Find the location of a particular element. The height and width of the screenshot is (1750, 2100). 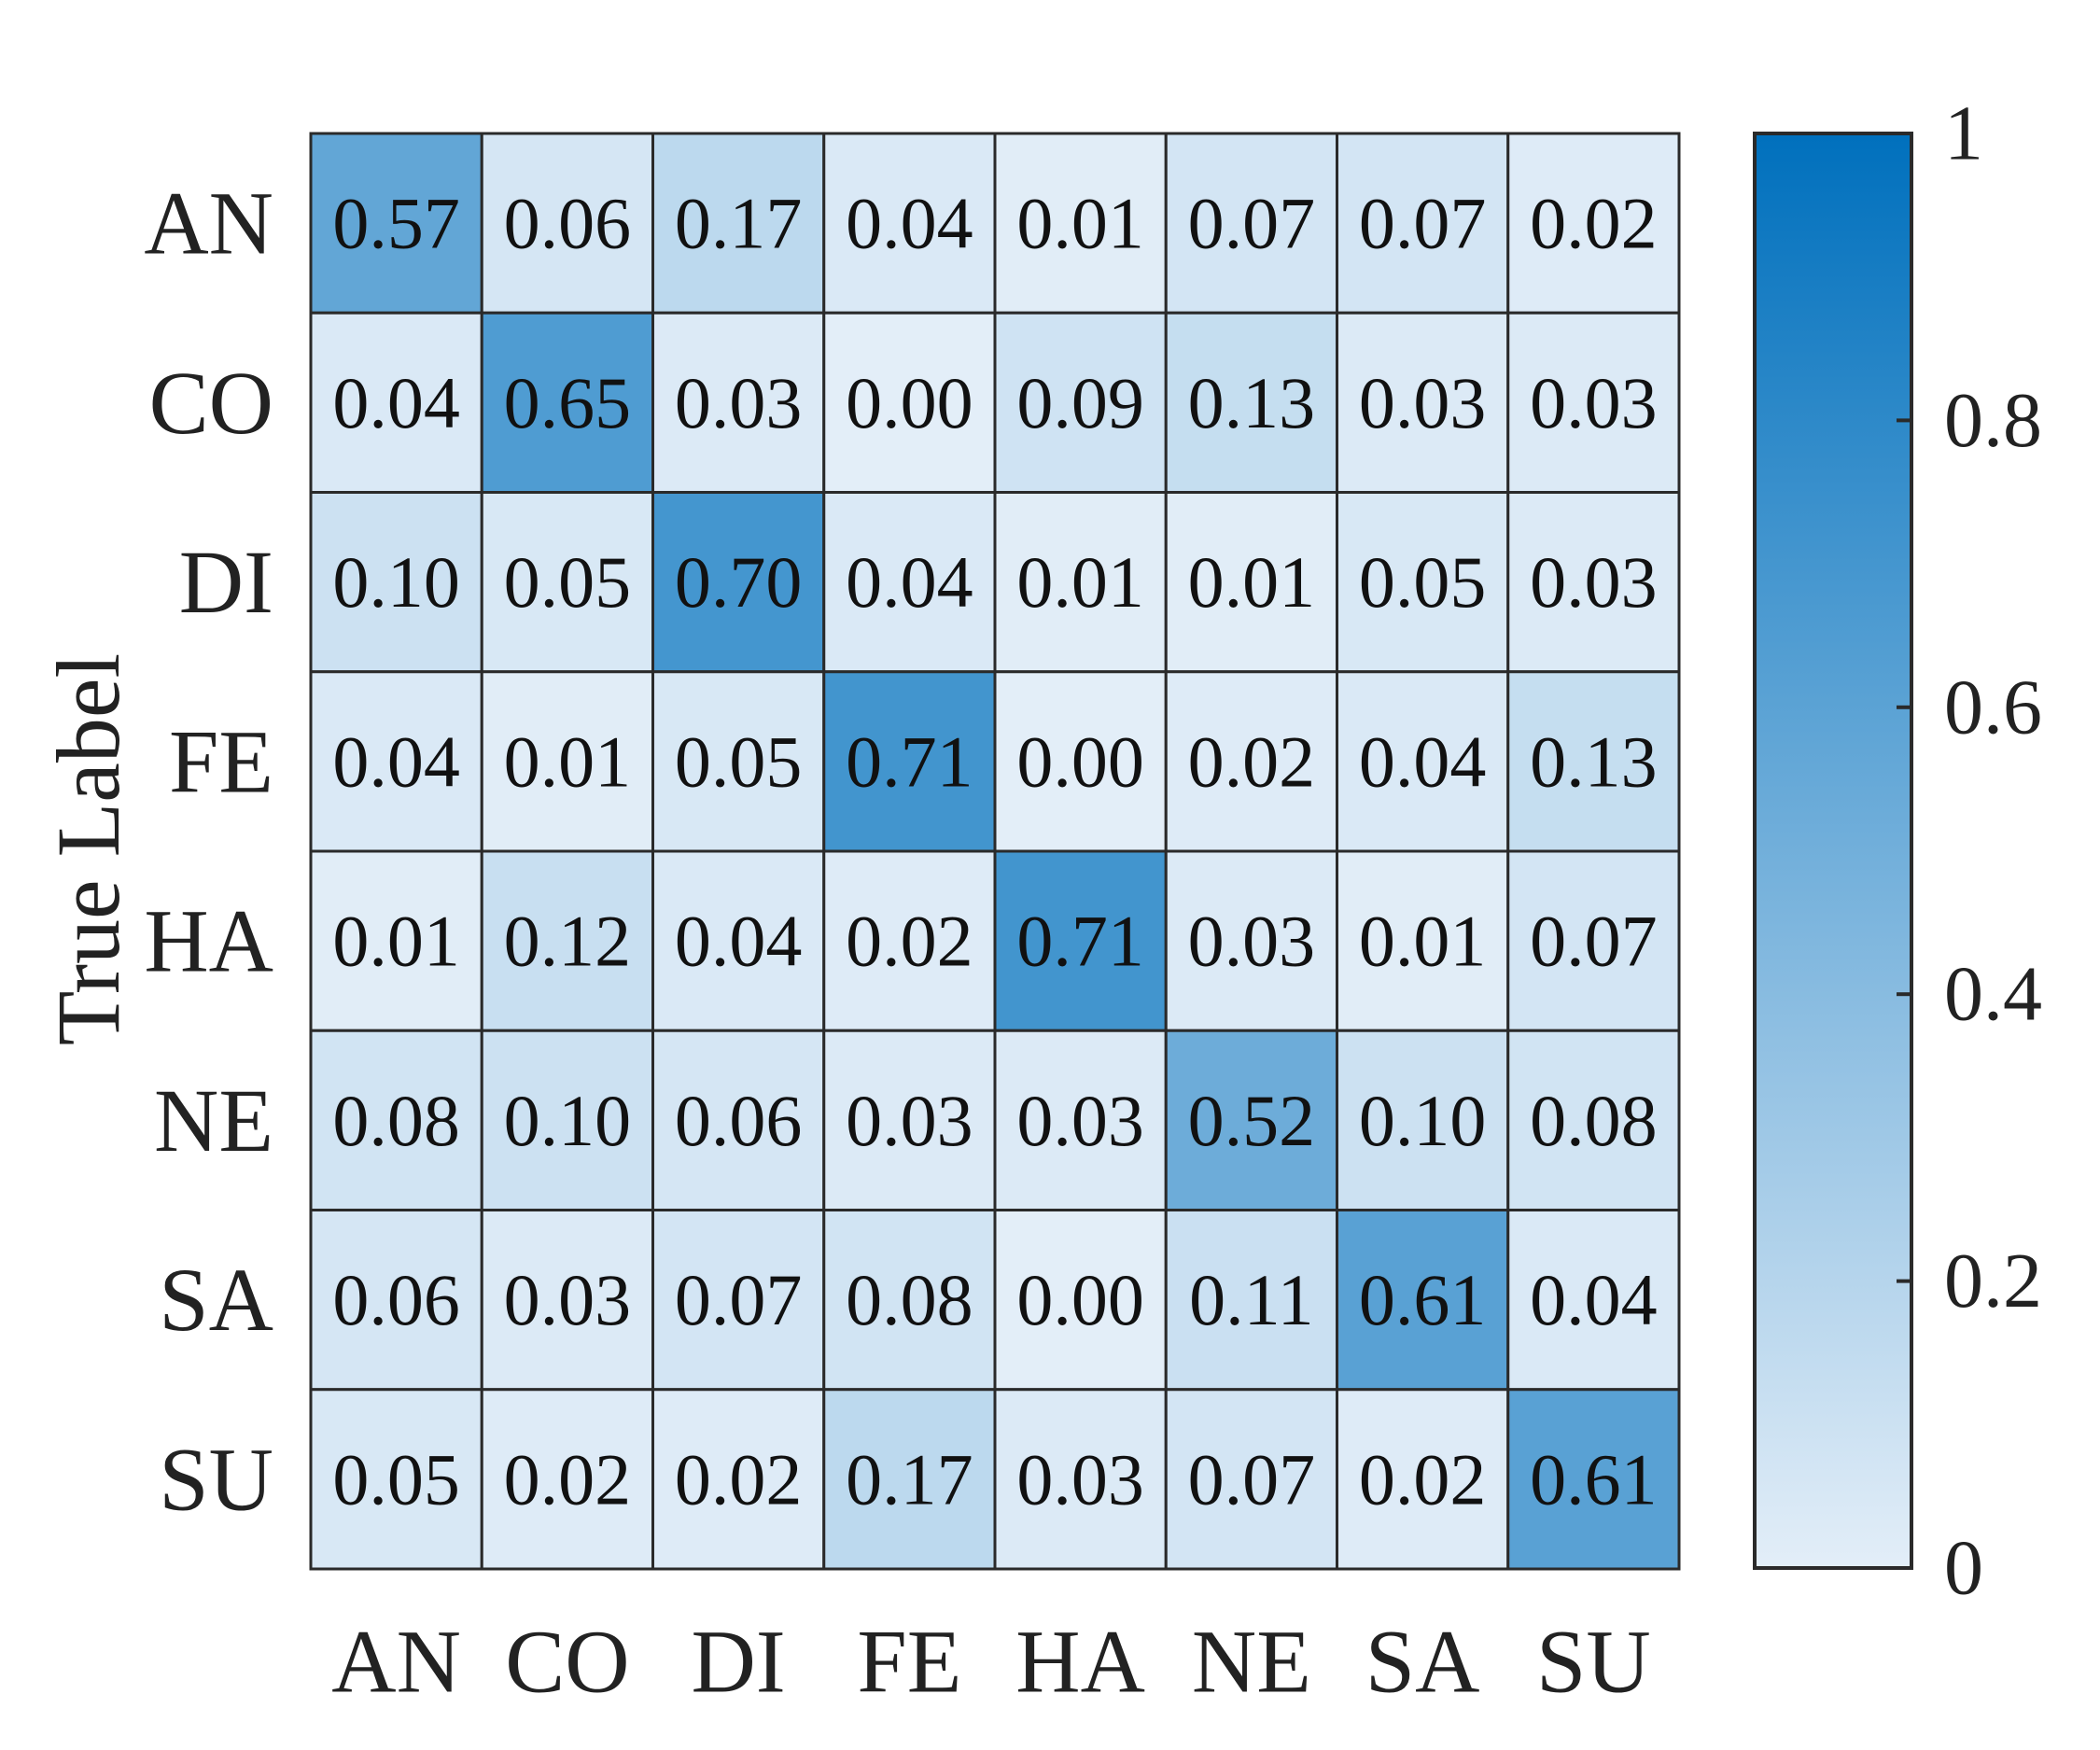

cell-value-label: 0.07 is located at coordinates (739, 1299).